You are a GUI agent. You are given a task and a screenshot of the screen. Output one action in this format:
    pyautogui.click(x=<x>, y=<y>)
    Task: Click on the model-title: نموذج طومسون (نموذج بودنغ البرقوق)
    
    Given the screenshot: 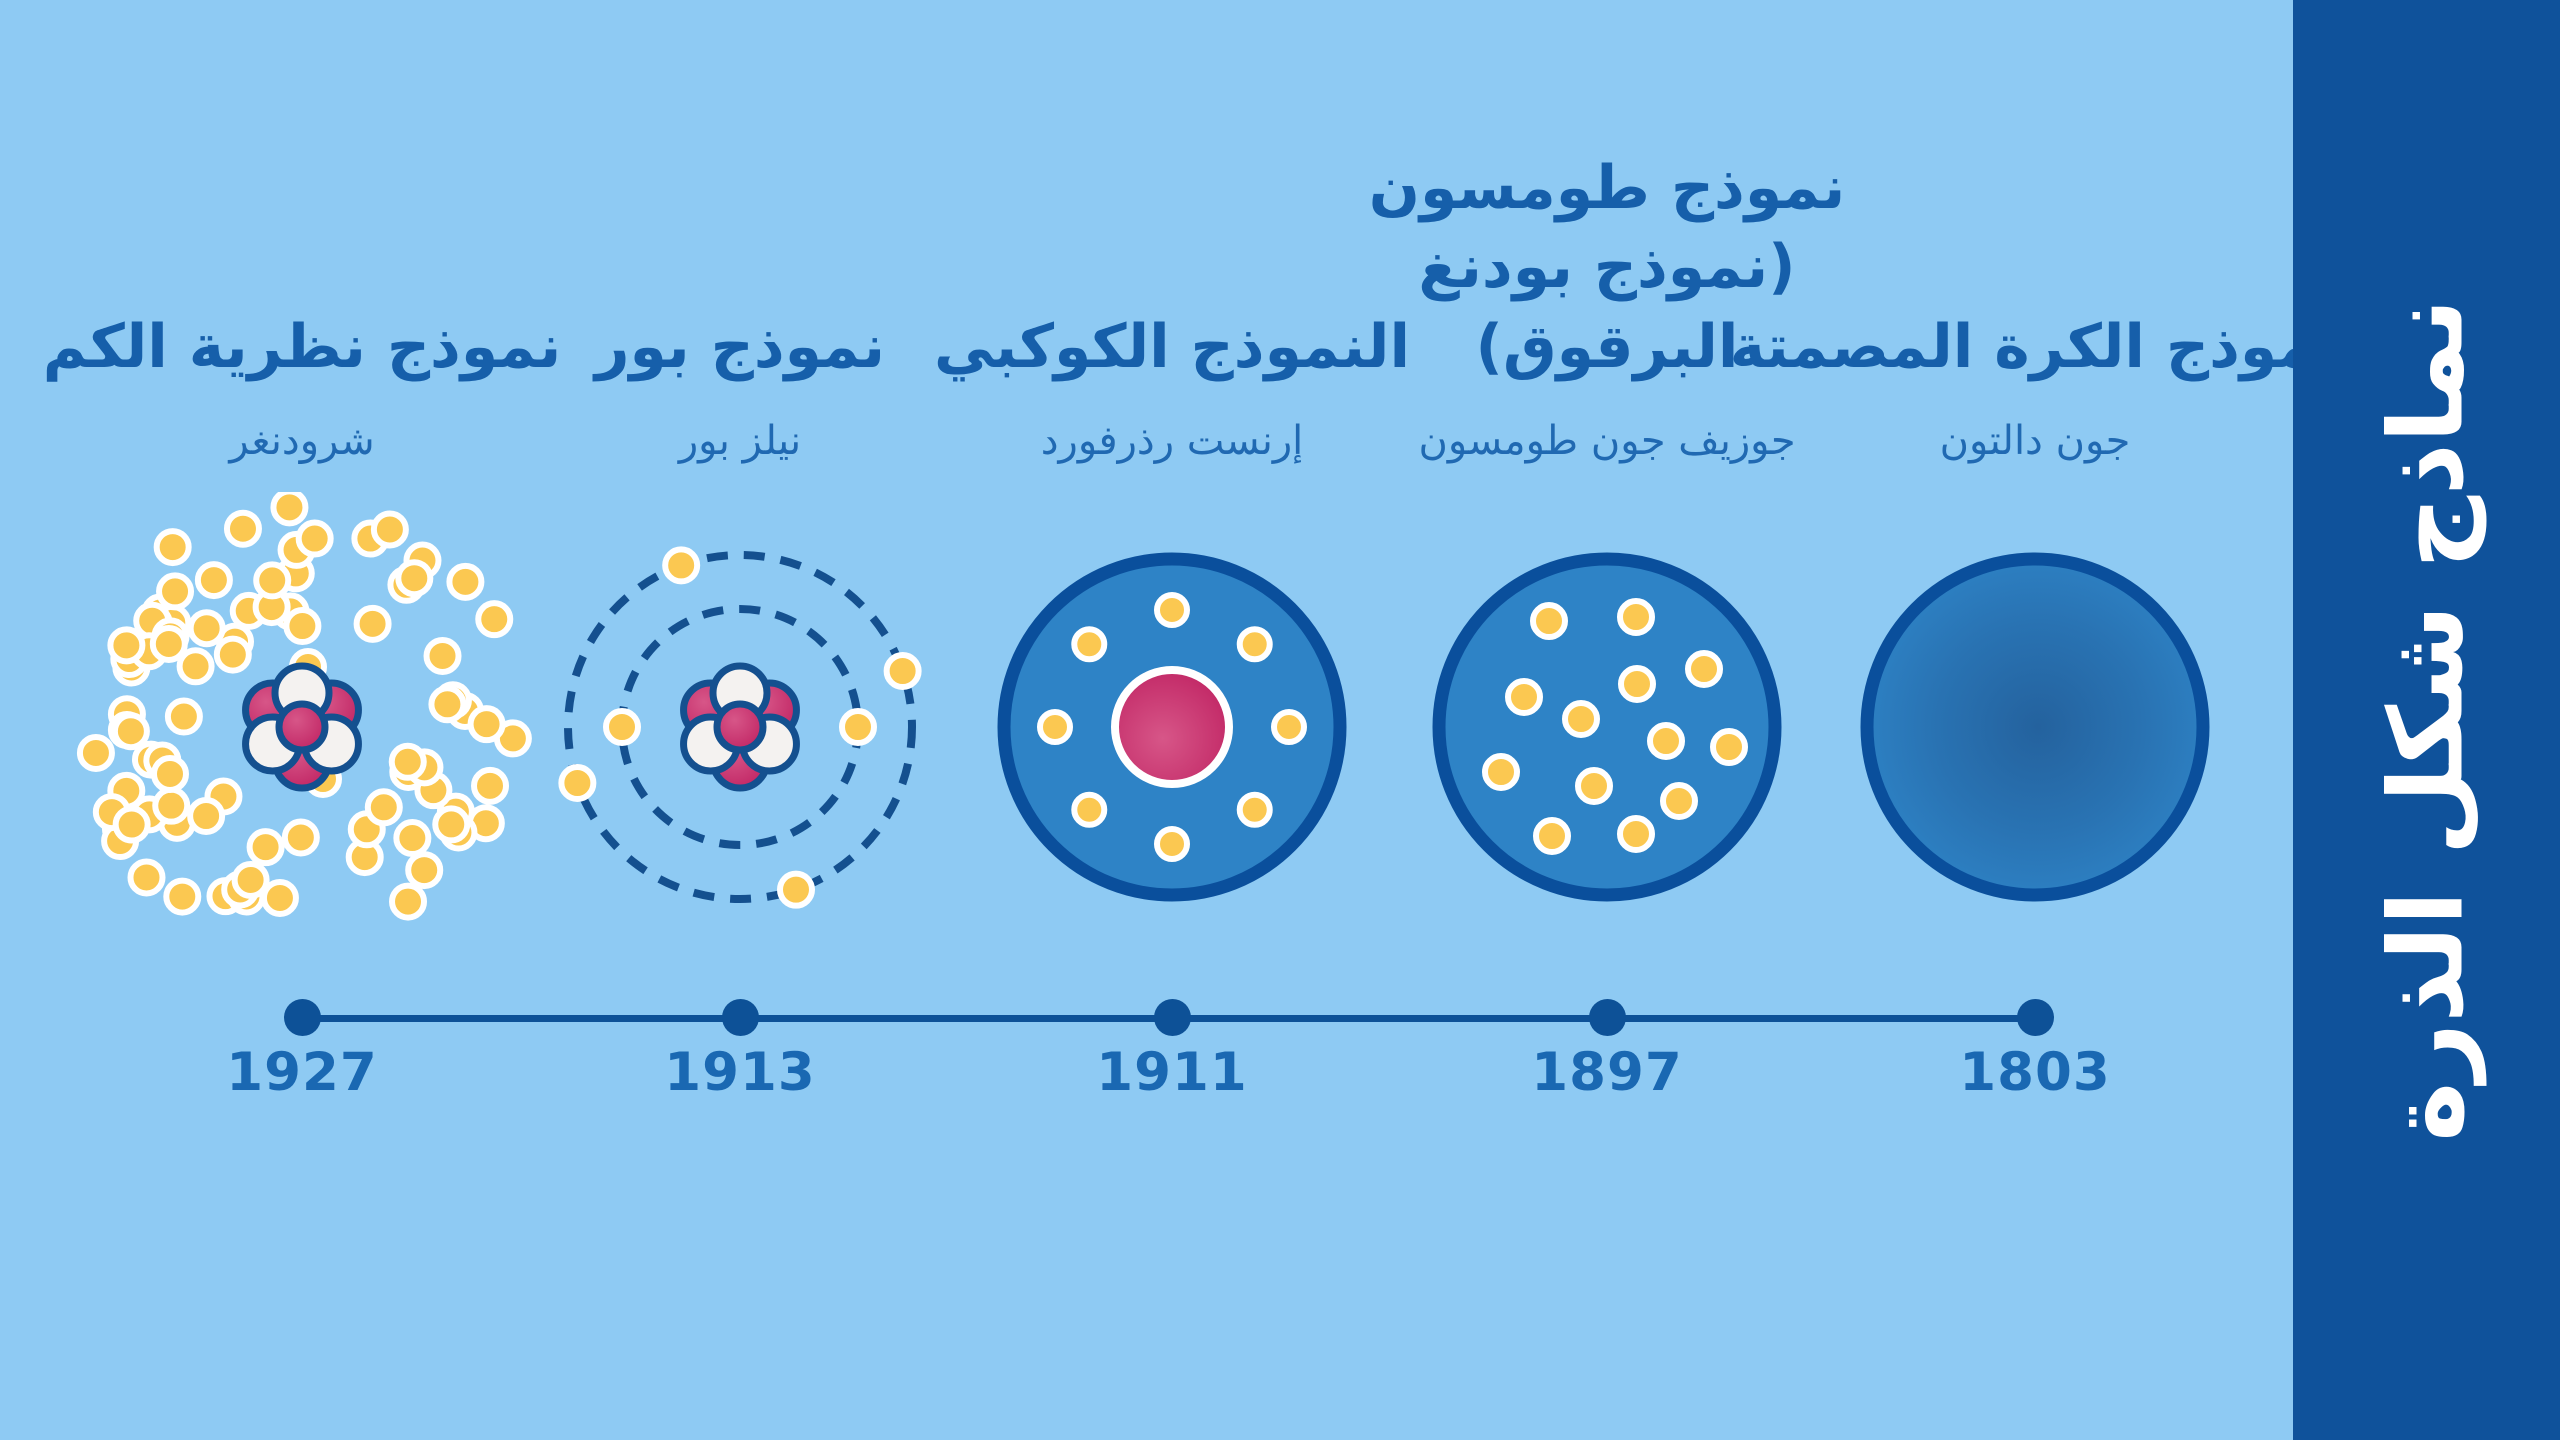 What is the action you would take?
    pyautogui.click(x=1607, y=268)
    